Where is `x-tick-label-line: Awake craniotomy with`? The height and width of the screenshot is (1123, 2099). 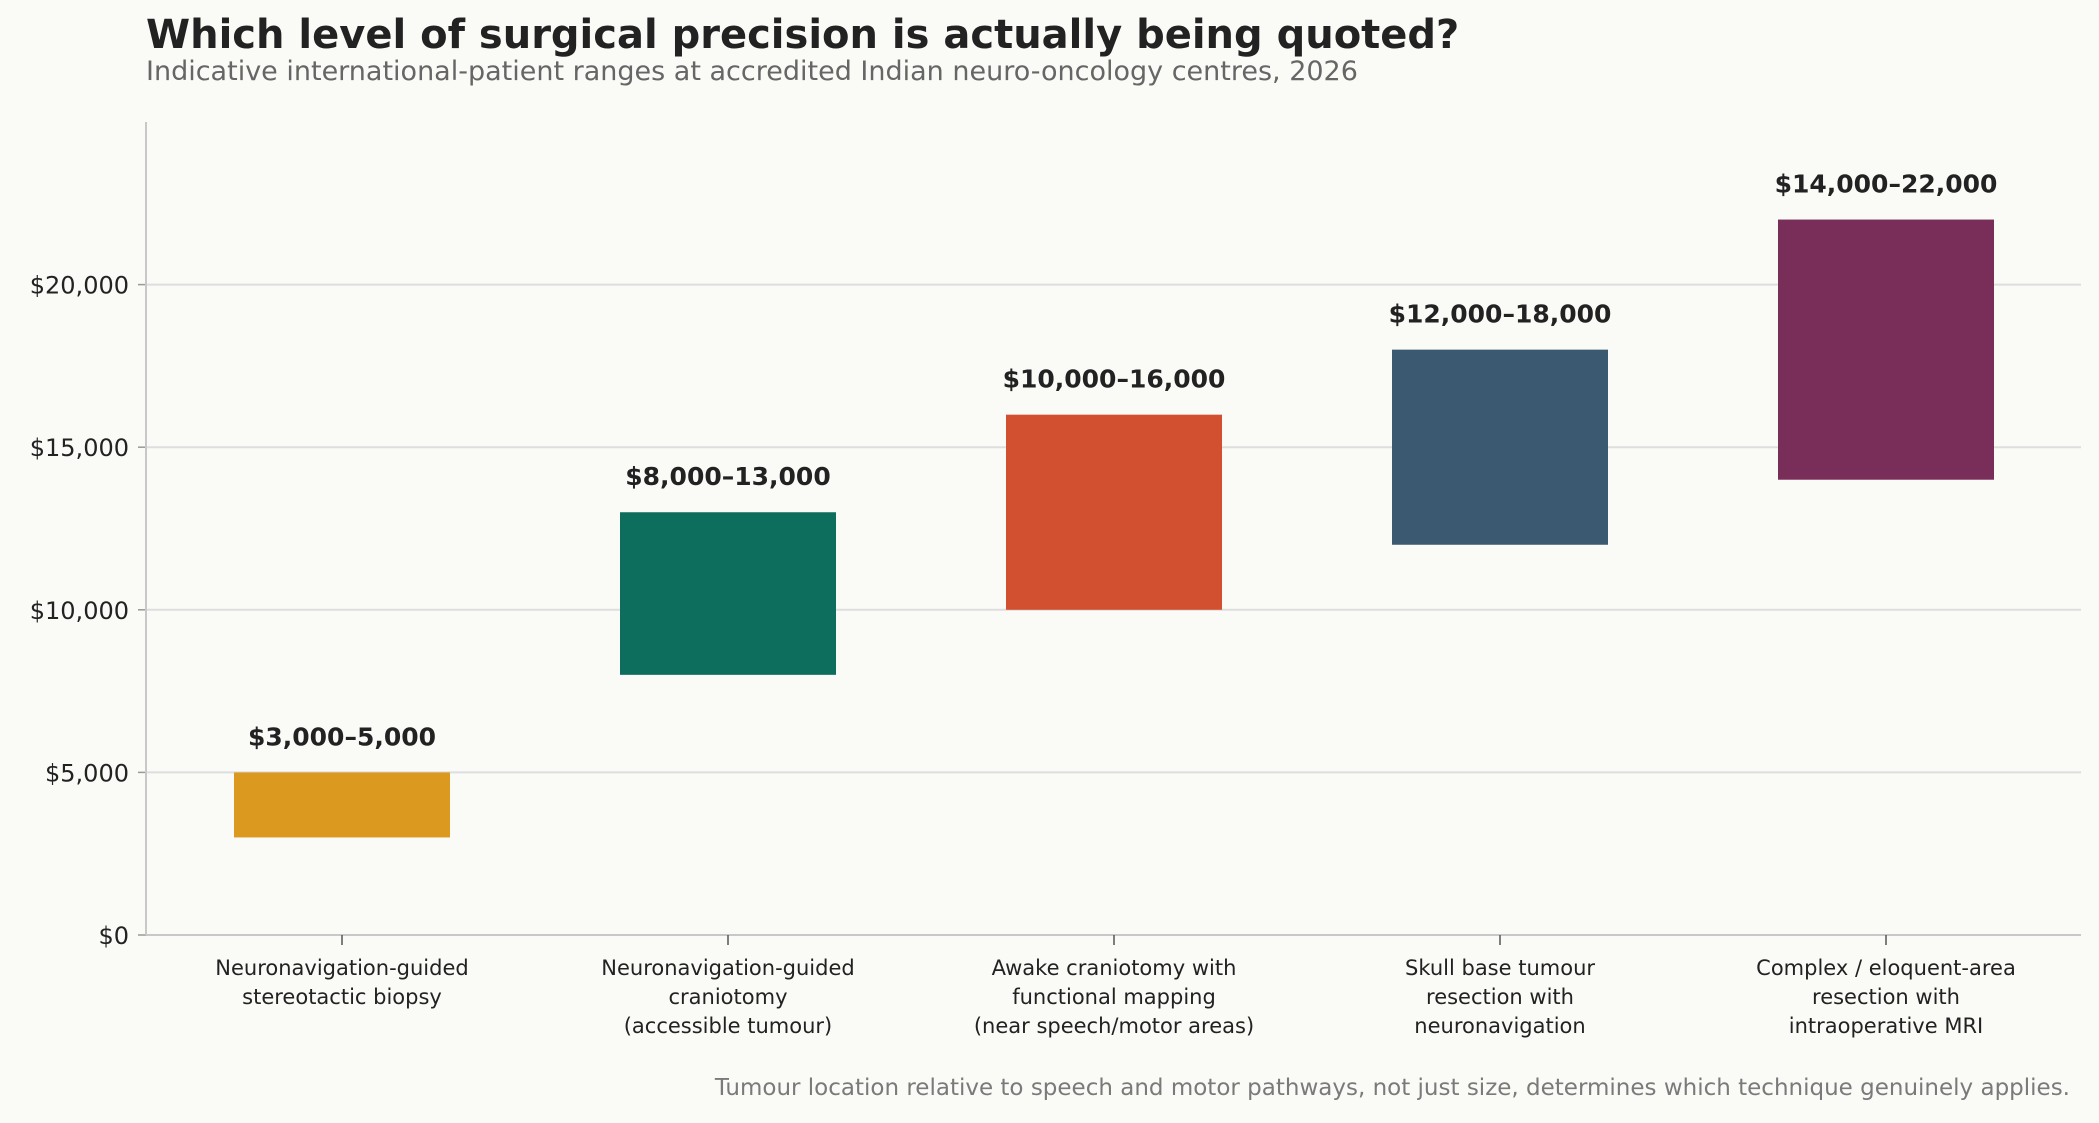 x-tick-label-line: Awake craniotomy with is located at coordinates (1114, 968).